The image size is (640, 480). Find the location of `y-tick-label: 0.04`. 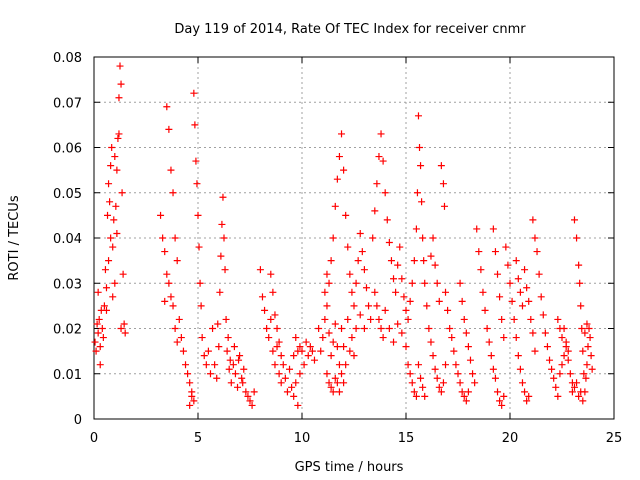

y-tick-label: 0.04 is located at coordinates (67, 239).